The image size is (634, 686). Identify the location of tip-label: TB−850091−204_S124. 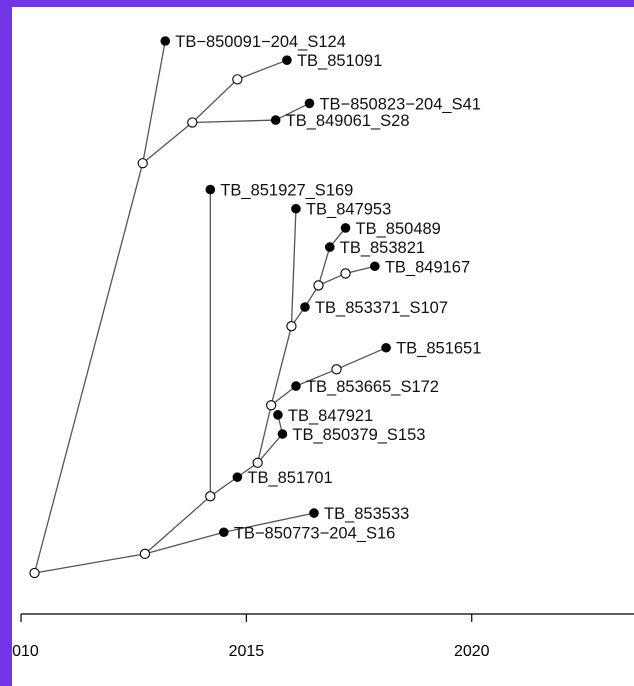
(260, 42).